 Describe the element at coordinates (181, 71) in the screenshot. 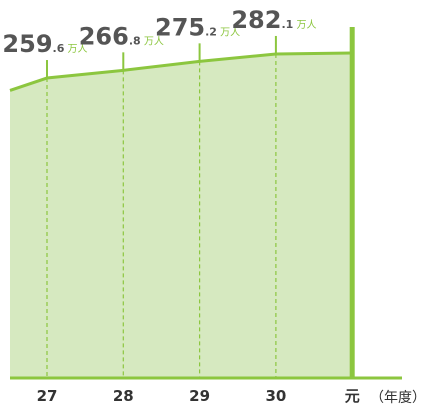

I see `area-line` at that location.